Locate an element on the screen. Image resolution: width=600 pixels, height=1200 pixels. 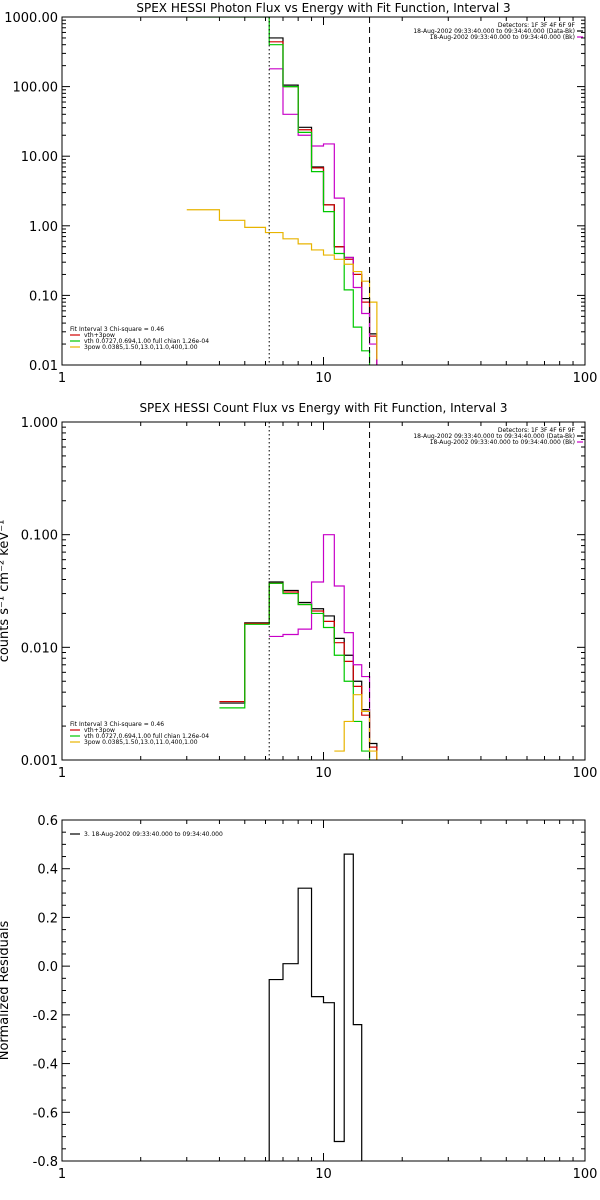
y-tick-label: 0.001 is located at coordinates (39, 761).